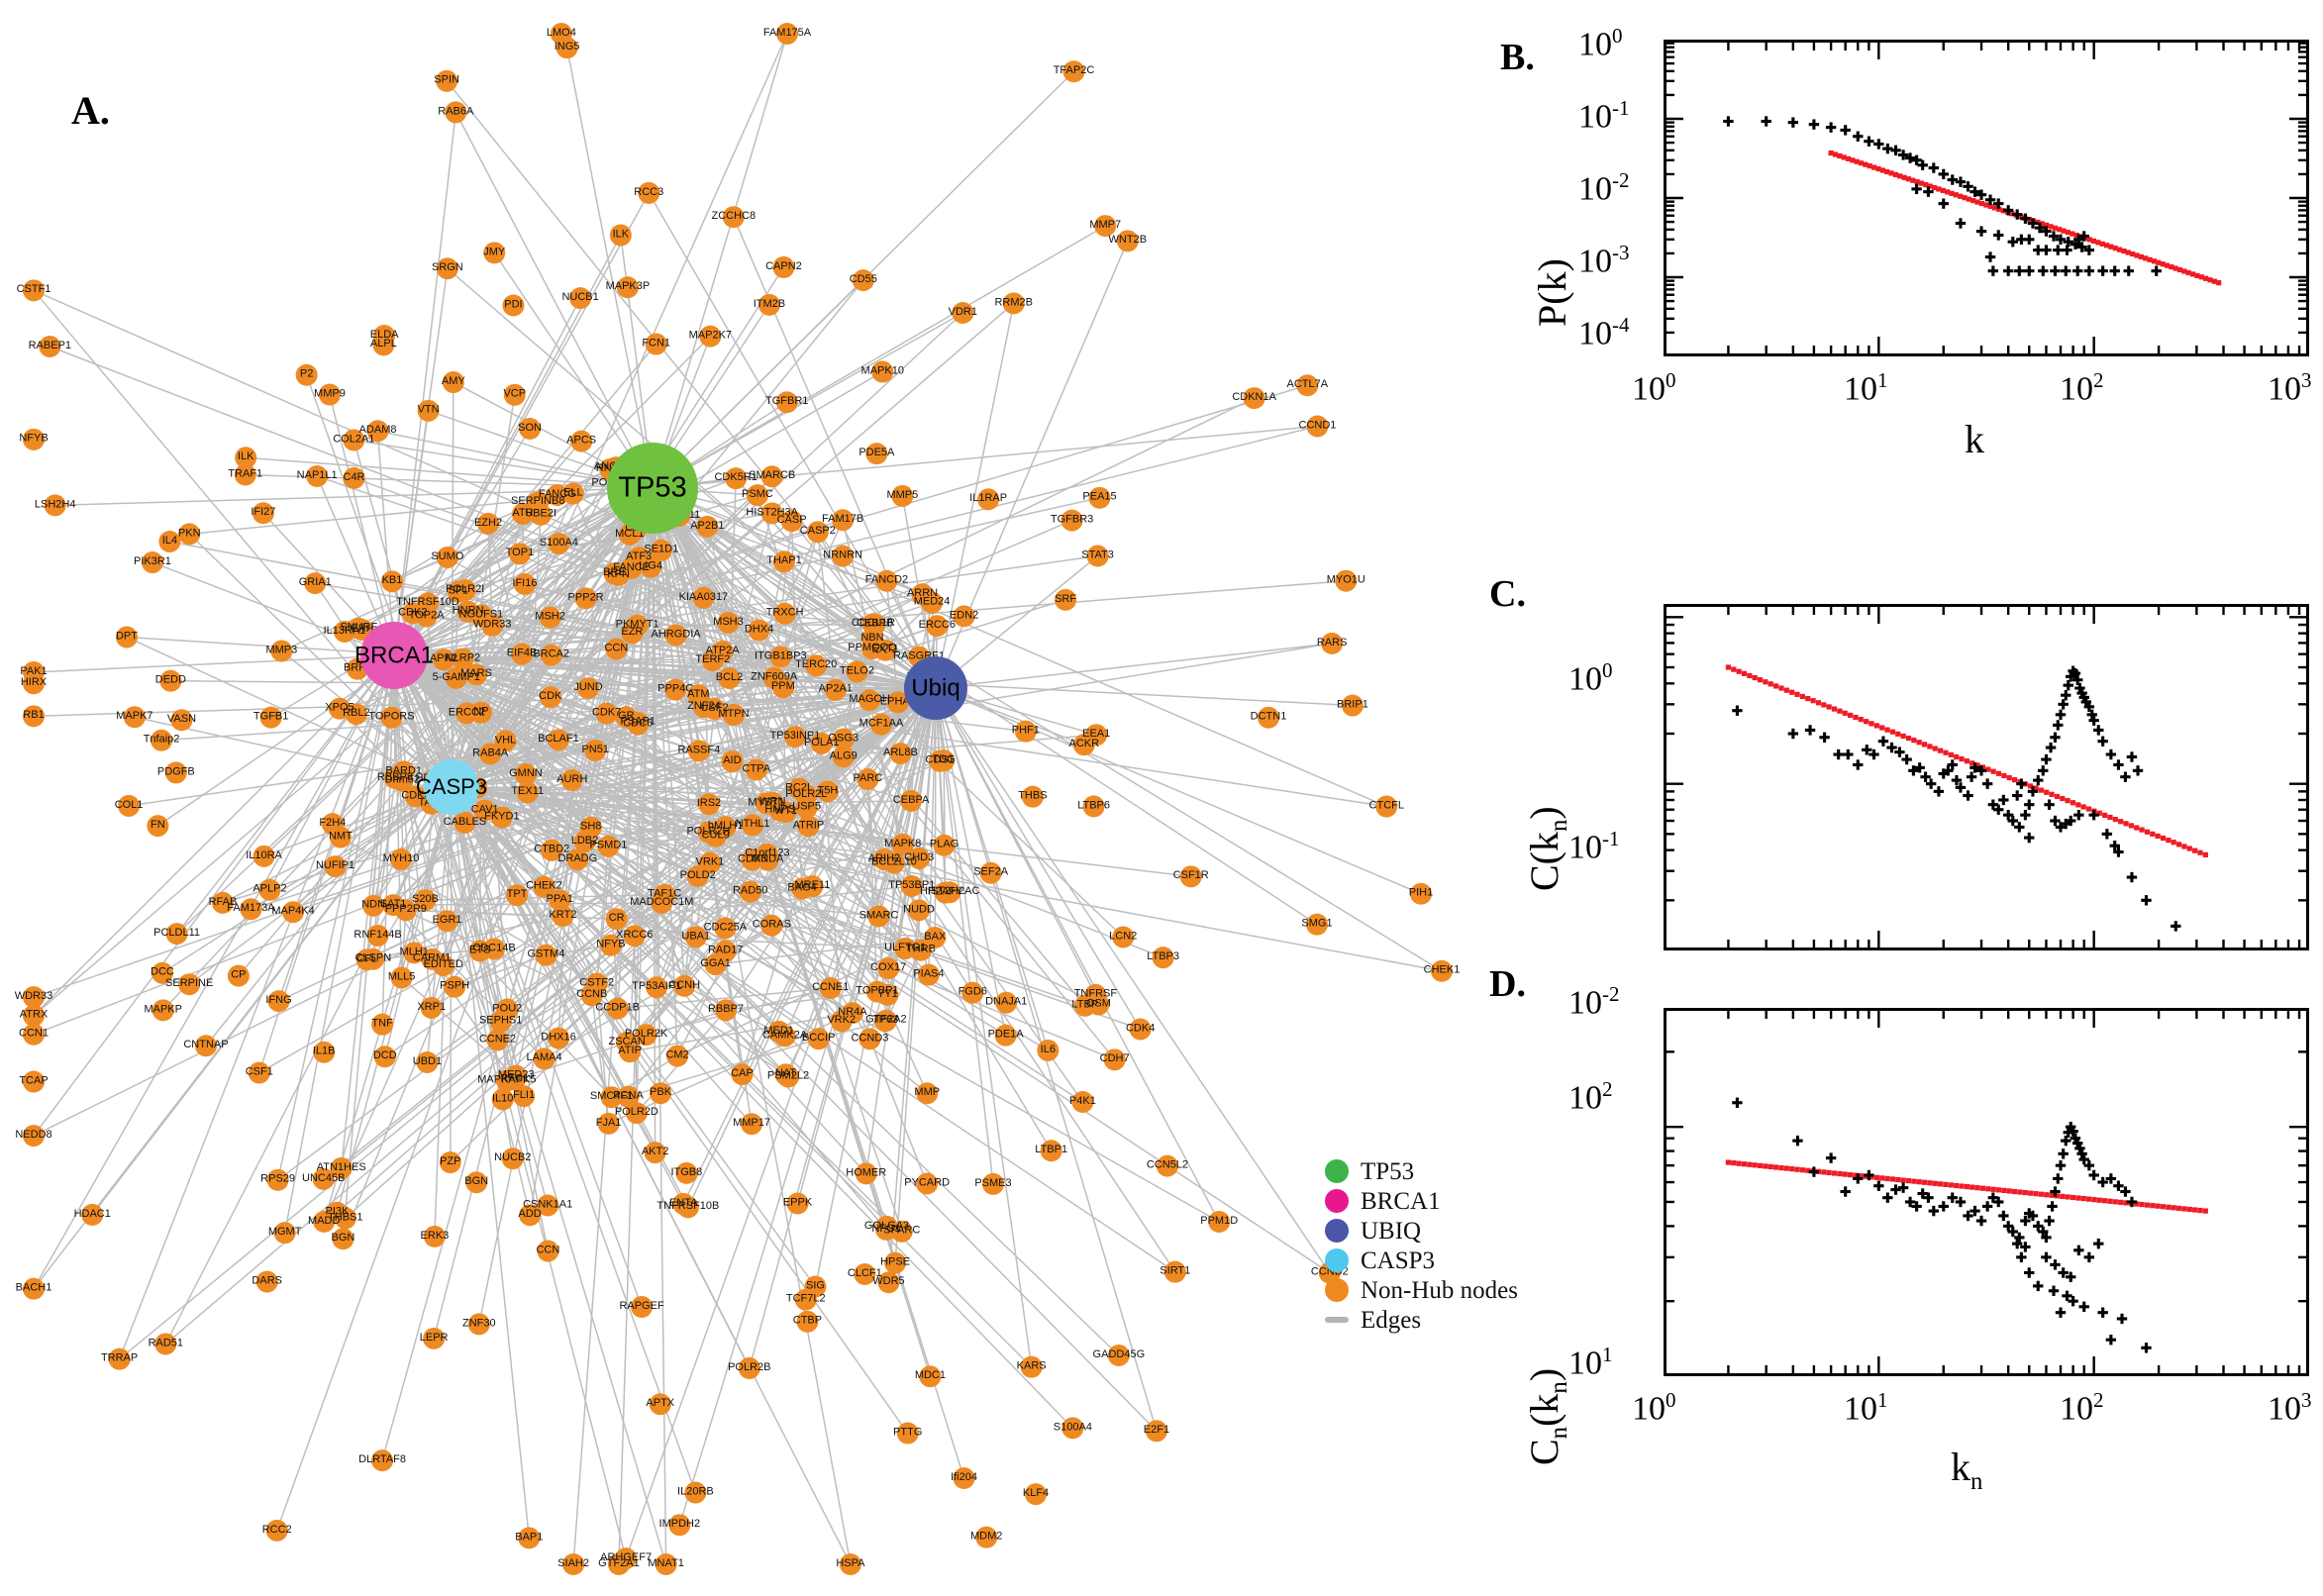 This screenshot has width=2323, height=1596. What do you see at coordinates (653, 488) in the screenshot?
I see `hub-node-tp53` at bounding box center [653, 488].